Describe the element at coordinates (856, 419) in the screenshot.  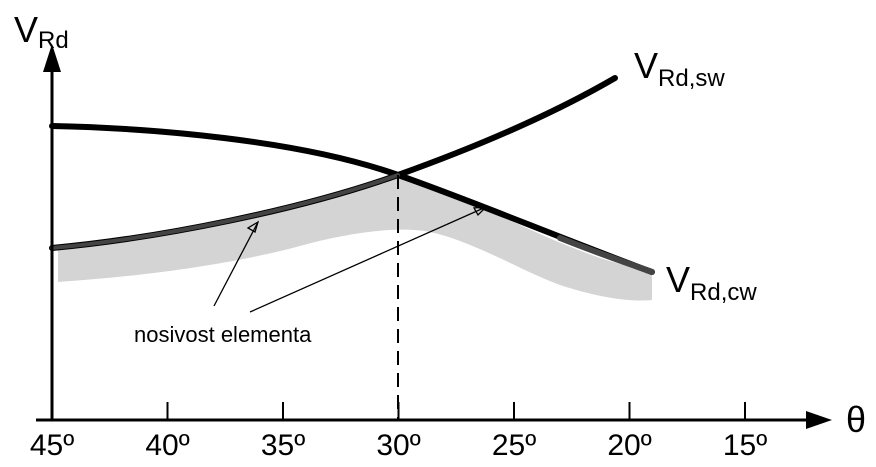
I see `x-axis-label: θ` at that location.